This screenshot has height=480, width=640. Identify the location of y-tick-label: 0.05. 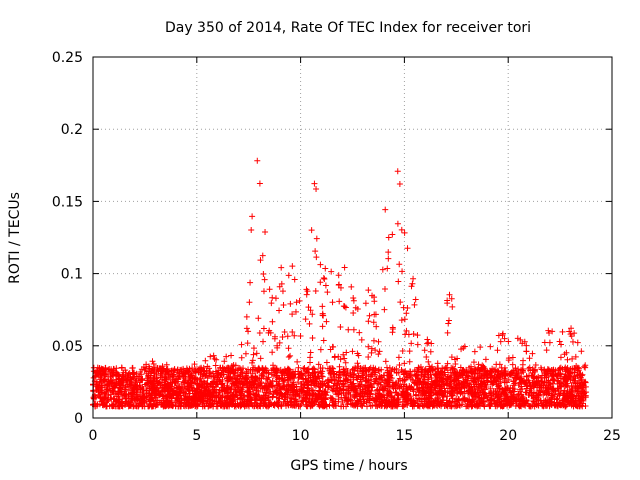
(67, 347).